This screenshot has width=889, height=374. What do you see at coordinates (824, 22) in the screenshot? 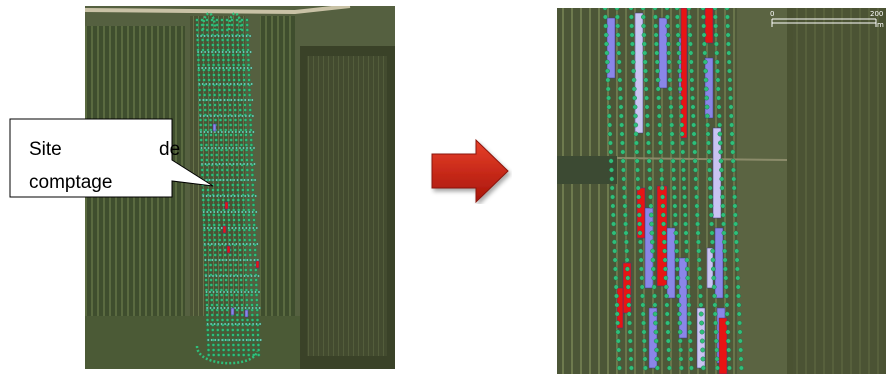
I see `scale-bar-graphic` at bounding box center [824, 22].